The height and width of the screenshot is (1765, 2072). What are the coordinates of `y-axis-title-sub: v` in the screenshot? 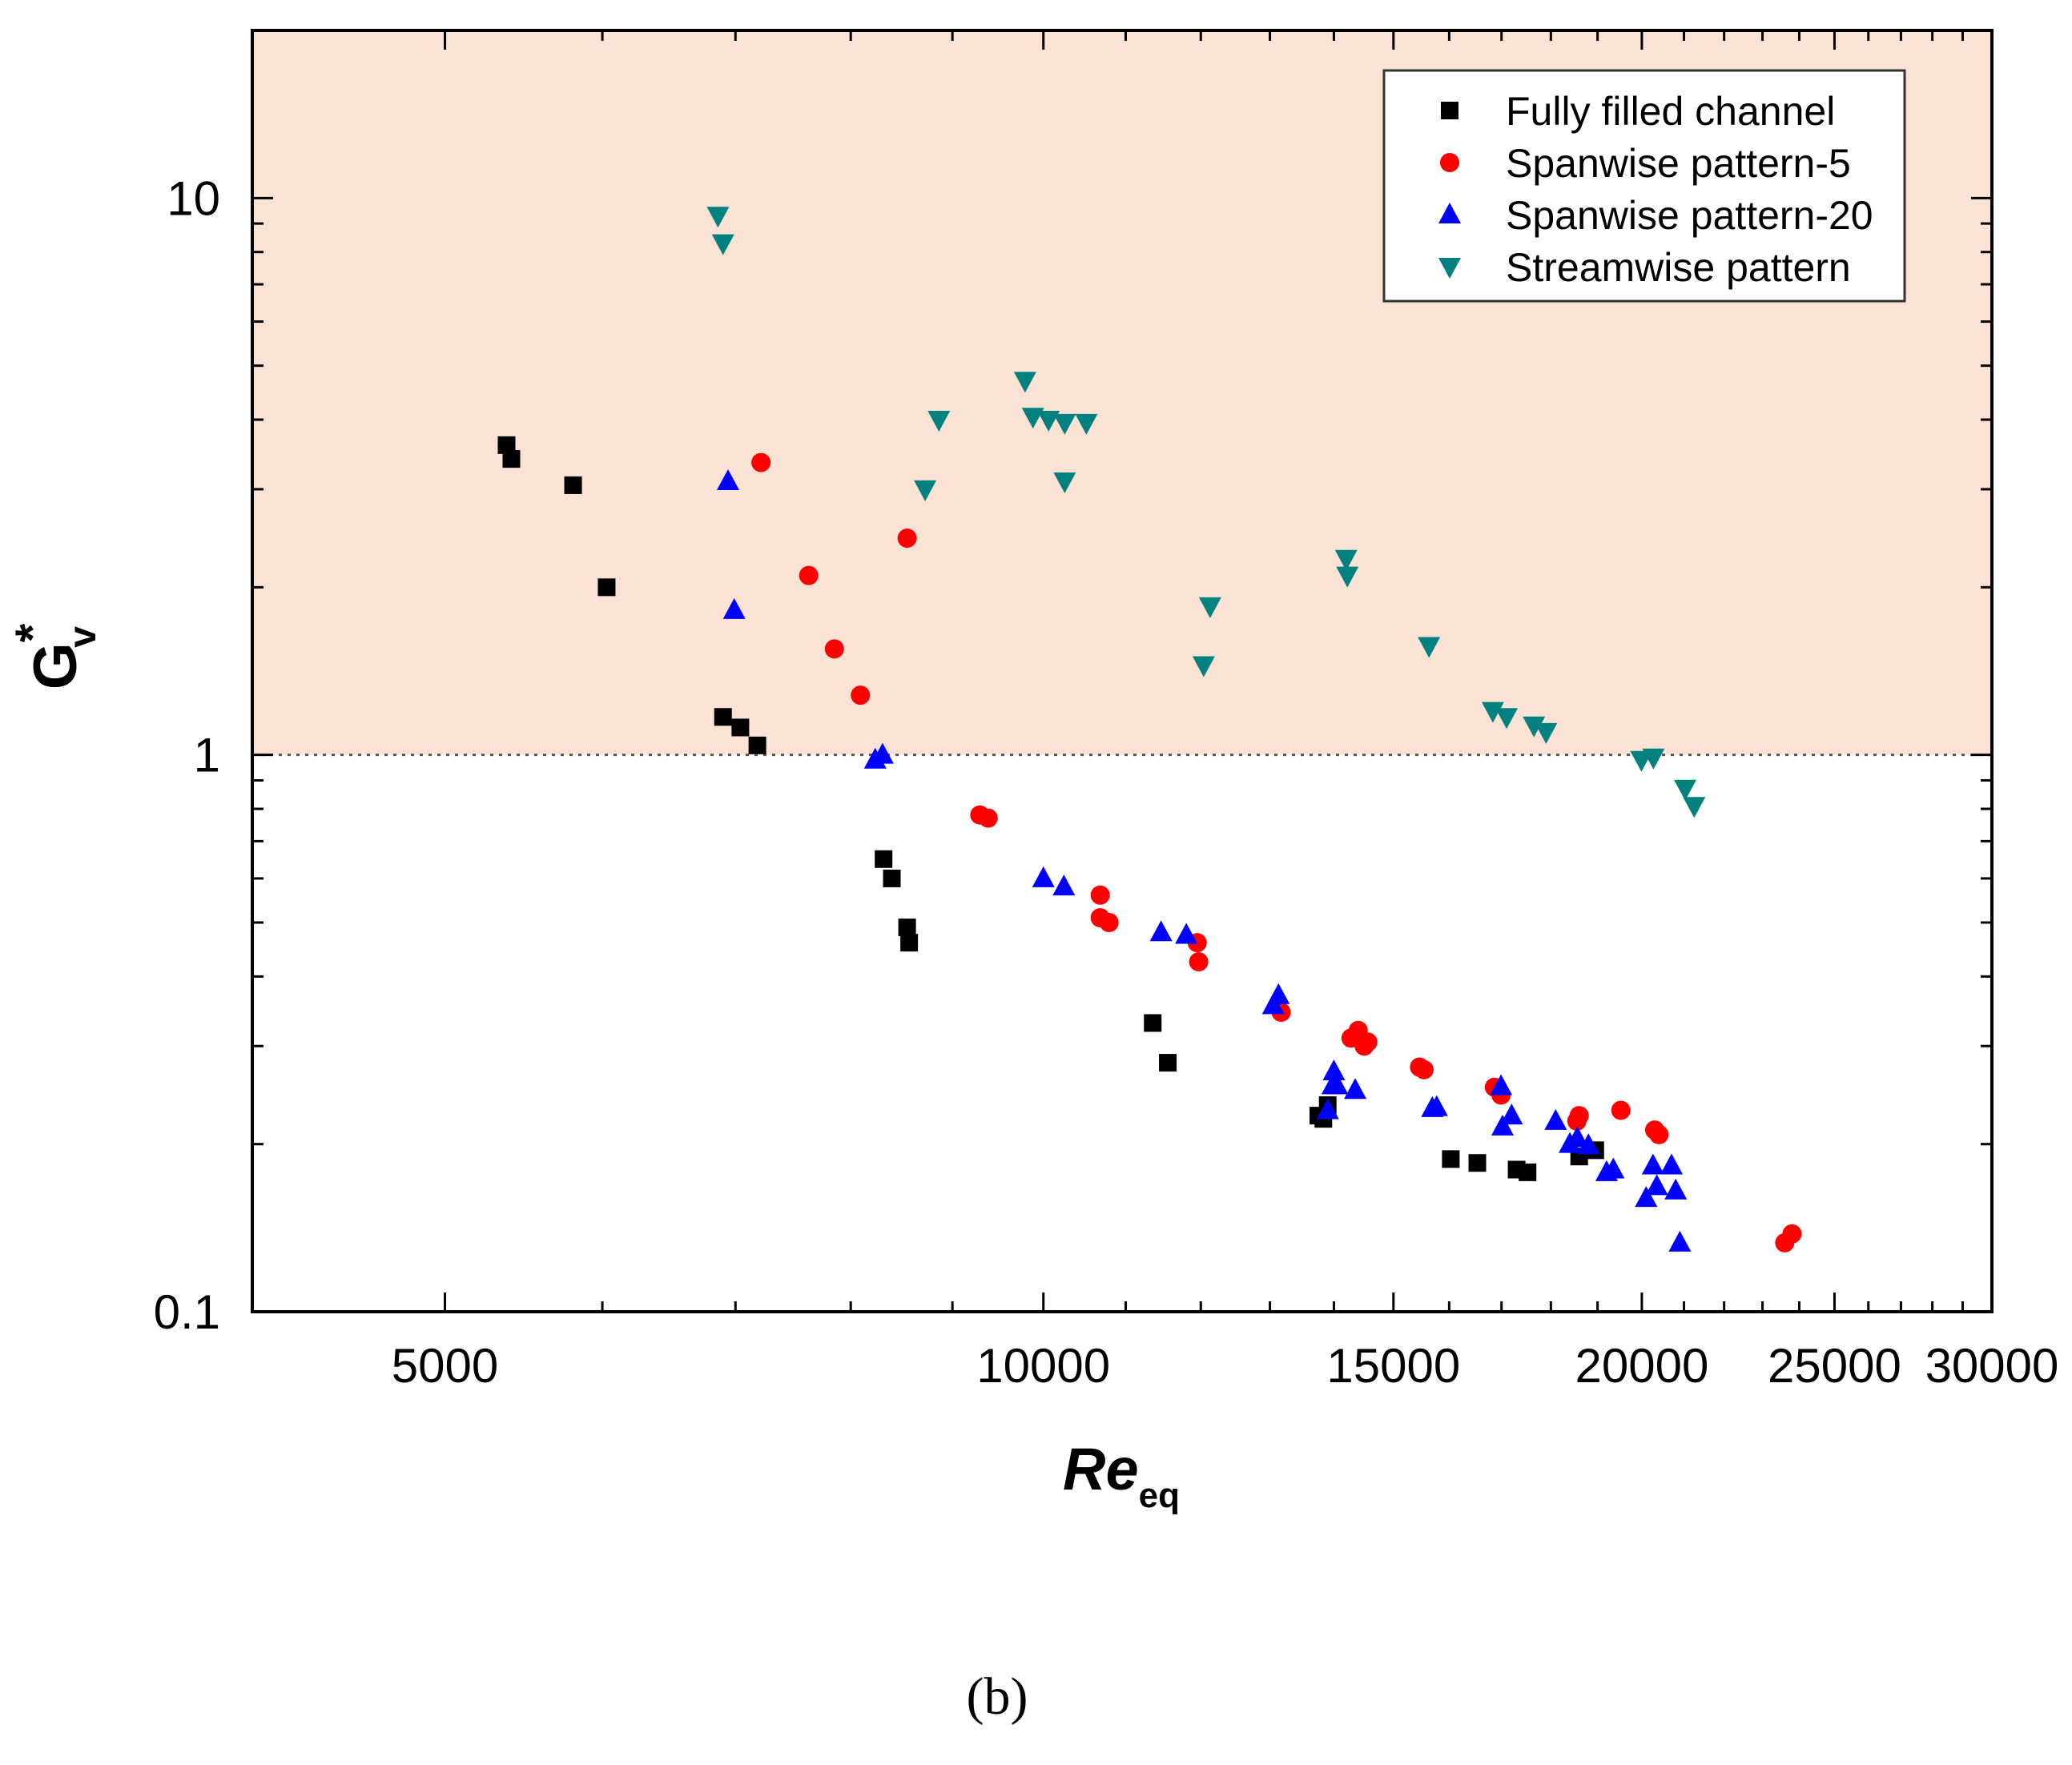 It's located at (83, 637).